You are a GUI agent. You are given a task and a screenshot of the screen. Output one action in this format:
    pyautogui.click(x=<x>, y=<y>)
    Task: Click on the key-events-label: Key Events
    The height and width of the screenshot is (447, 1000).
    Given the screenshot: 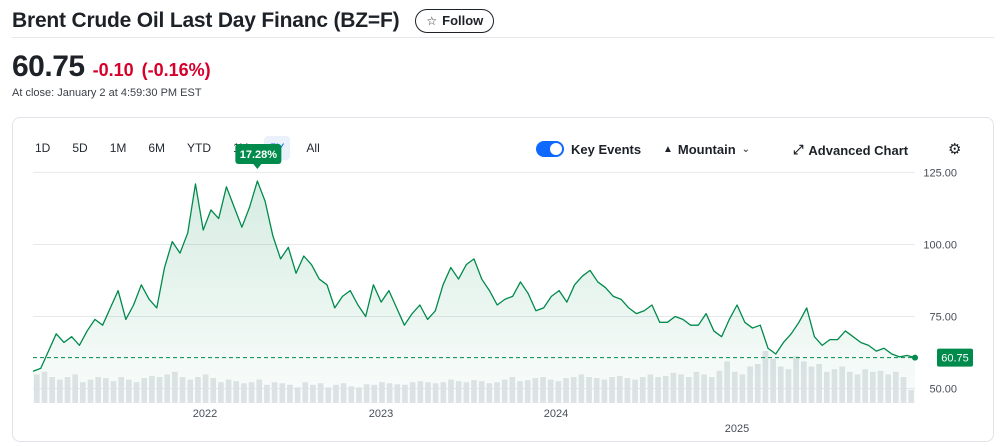 What is the action you would take?
    pyautogui.click(x=606, y=149)
    